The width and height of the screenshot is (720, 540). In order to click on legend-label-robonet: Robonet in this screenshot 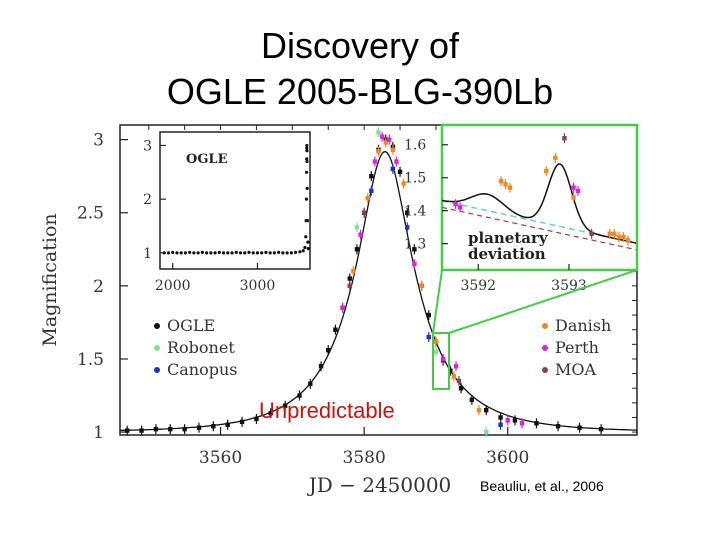, I will do `click(201, 347)`.